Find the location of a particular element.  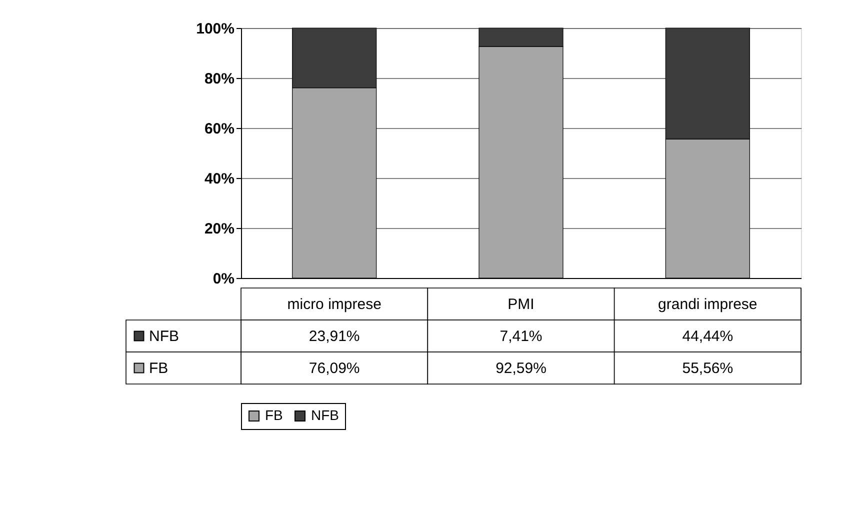

y-tick-label: 0% is located at coordinates (223, 279).